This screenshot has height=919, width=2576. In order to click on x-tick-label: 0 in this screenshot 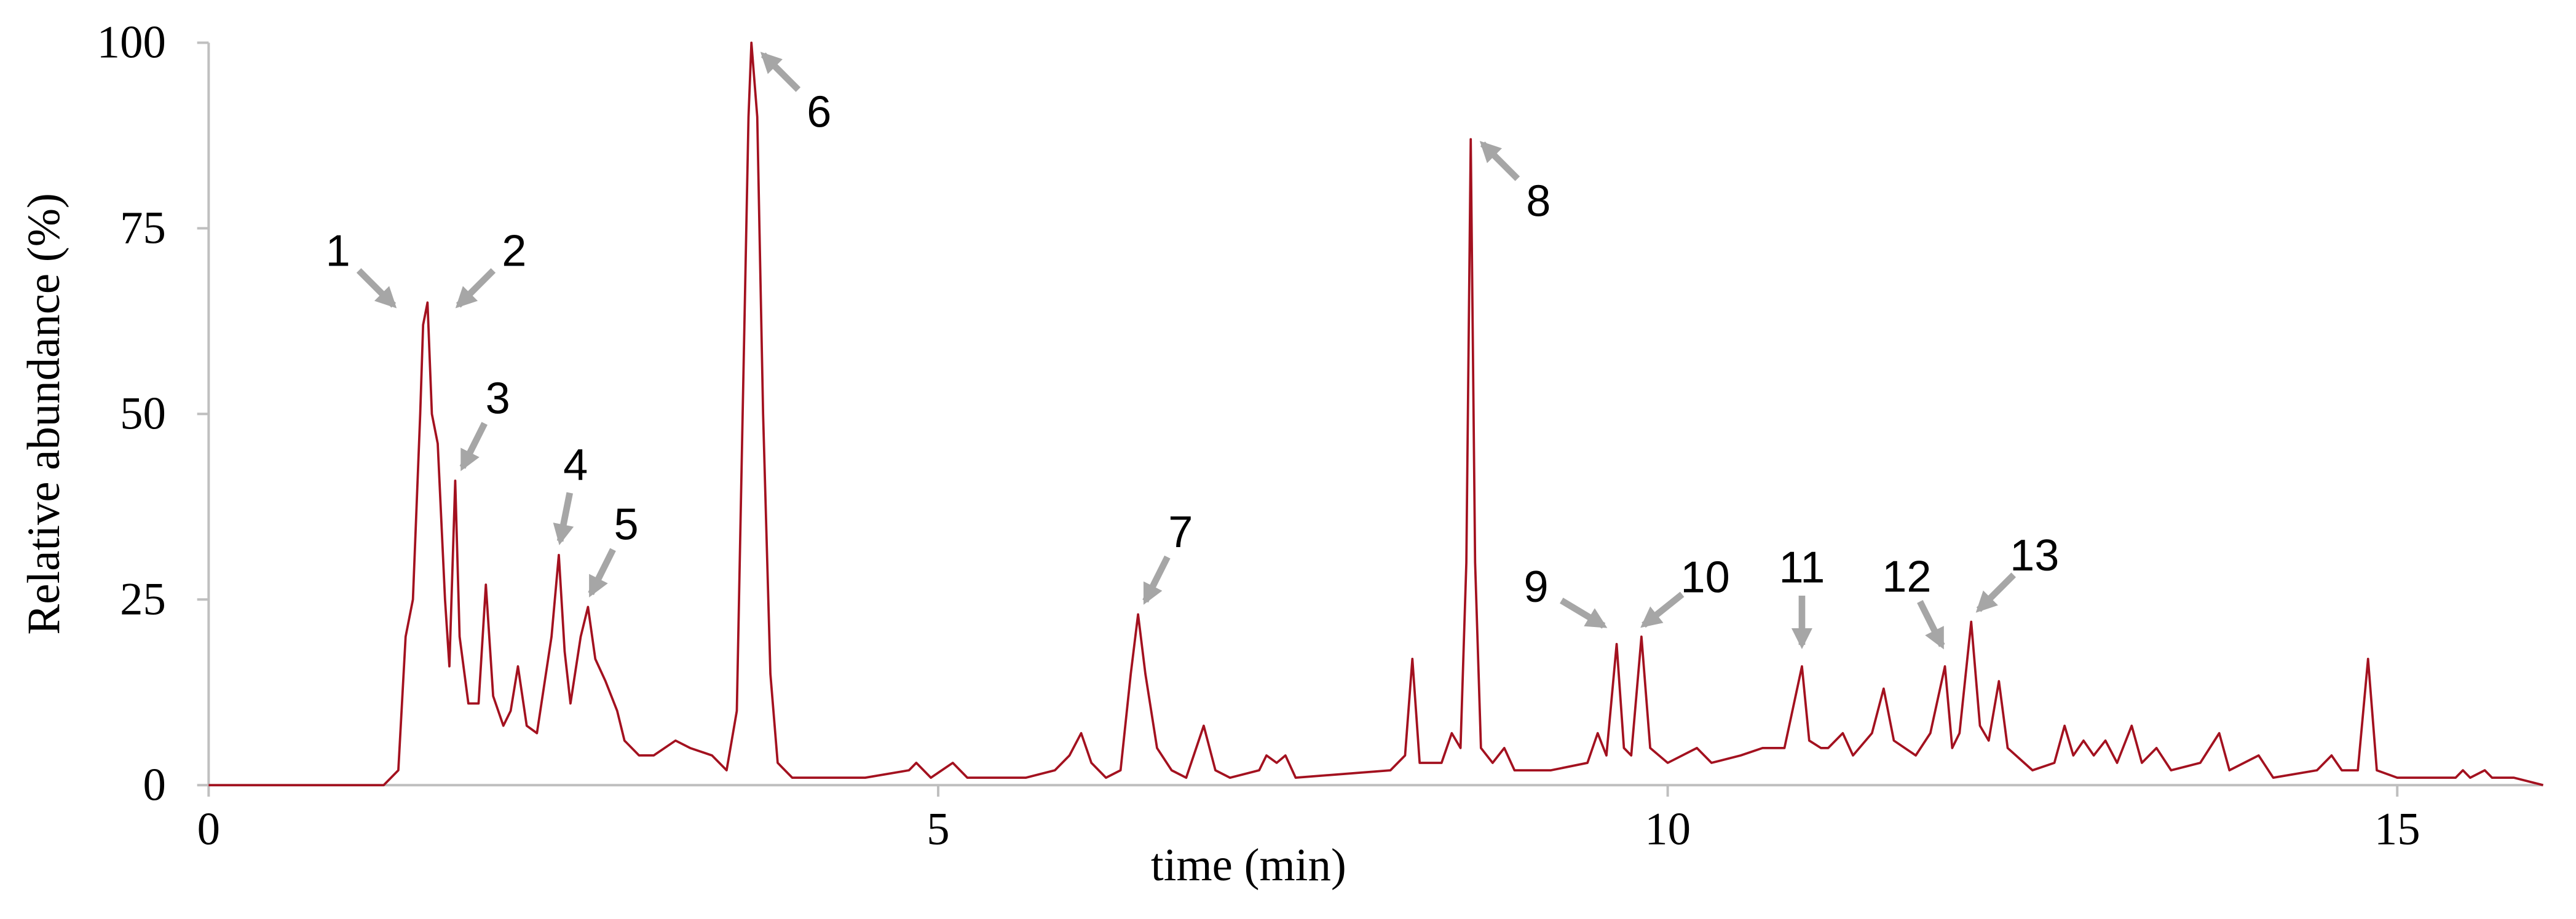, I will do `click(208, 828)`.